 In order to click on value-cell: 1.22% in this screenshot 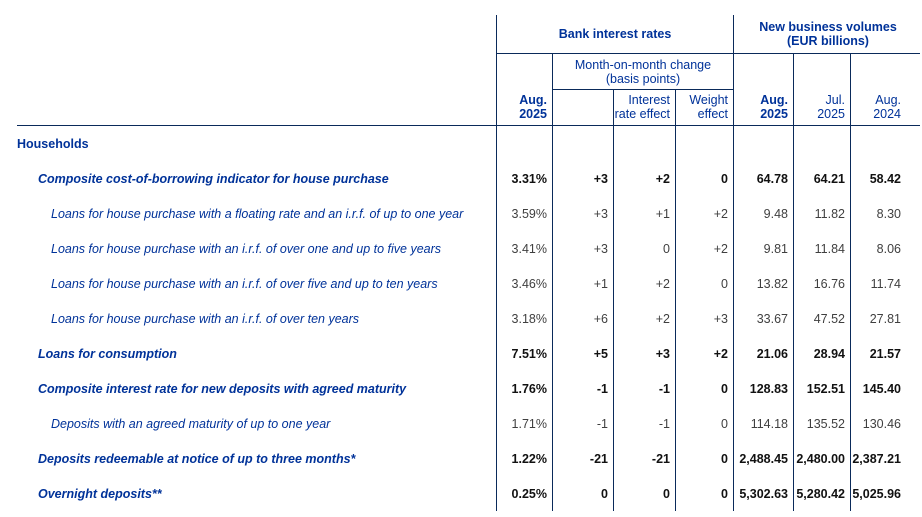, I will do `click(529, 458)`.